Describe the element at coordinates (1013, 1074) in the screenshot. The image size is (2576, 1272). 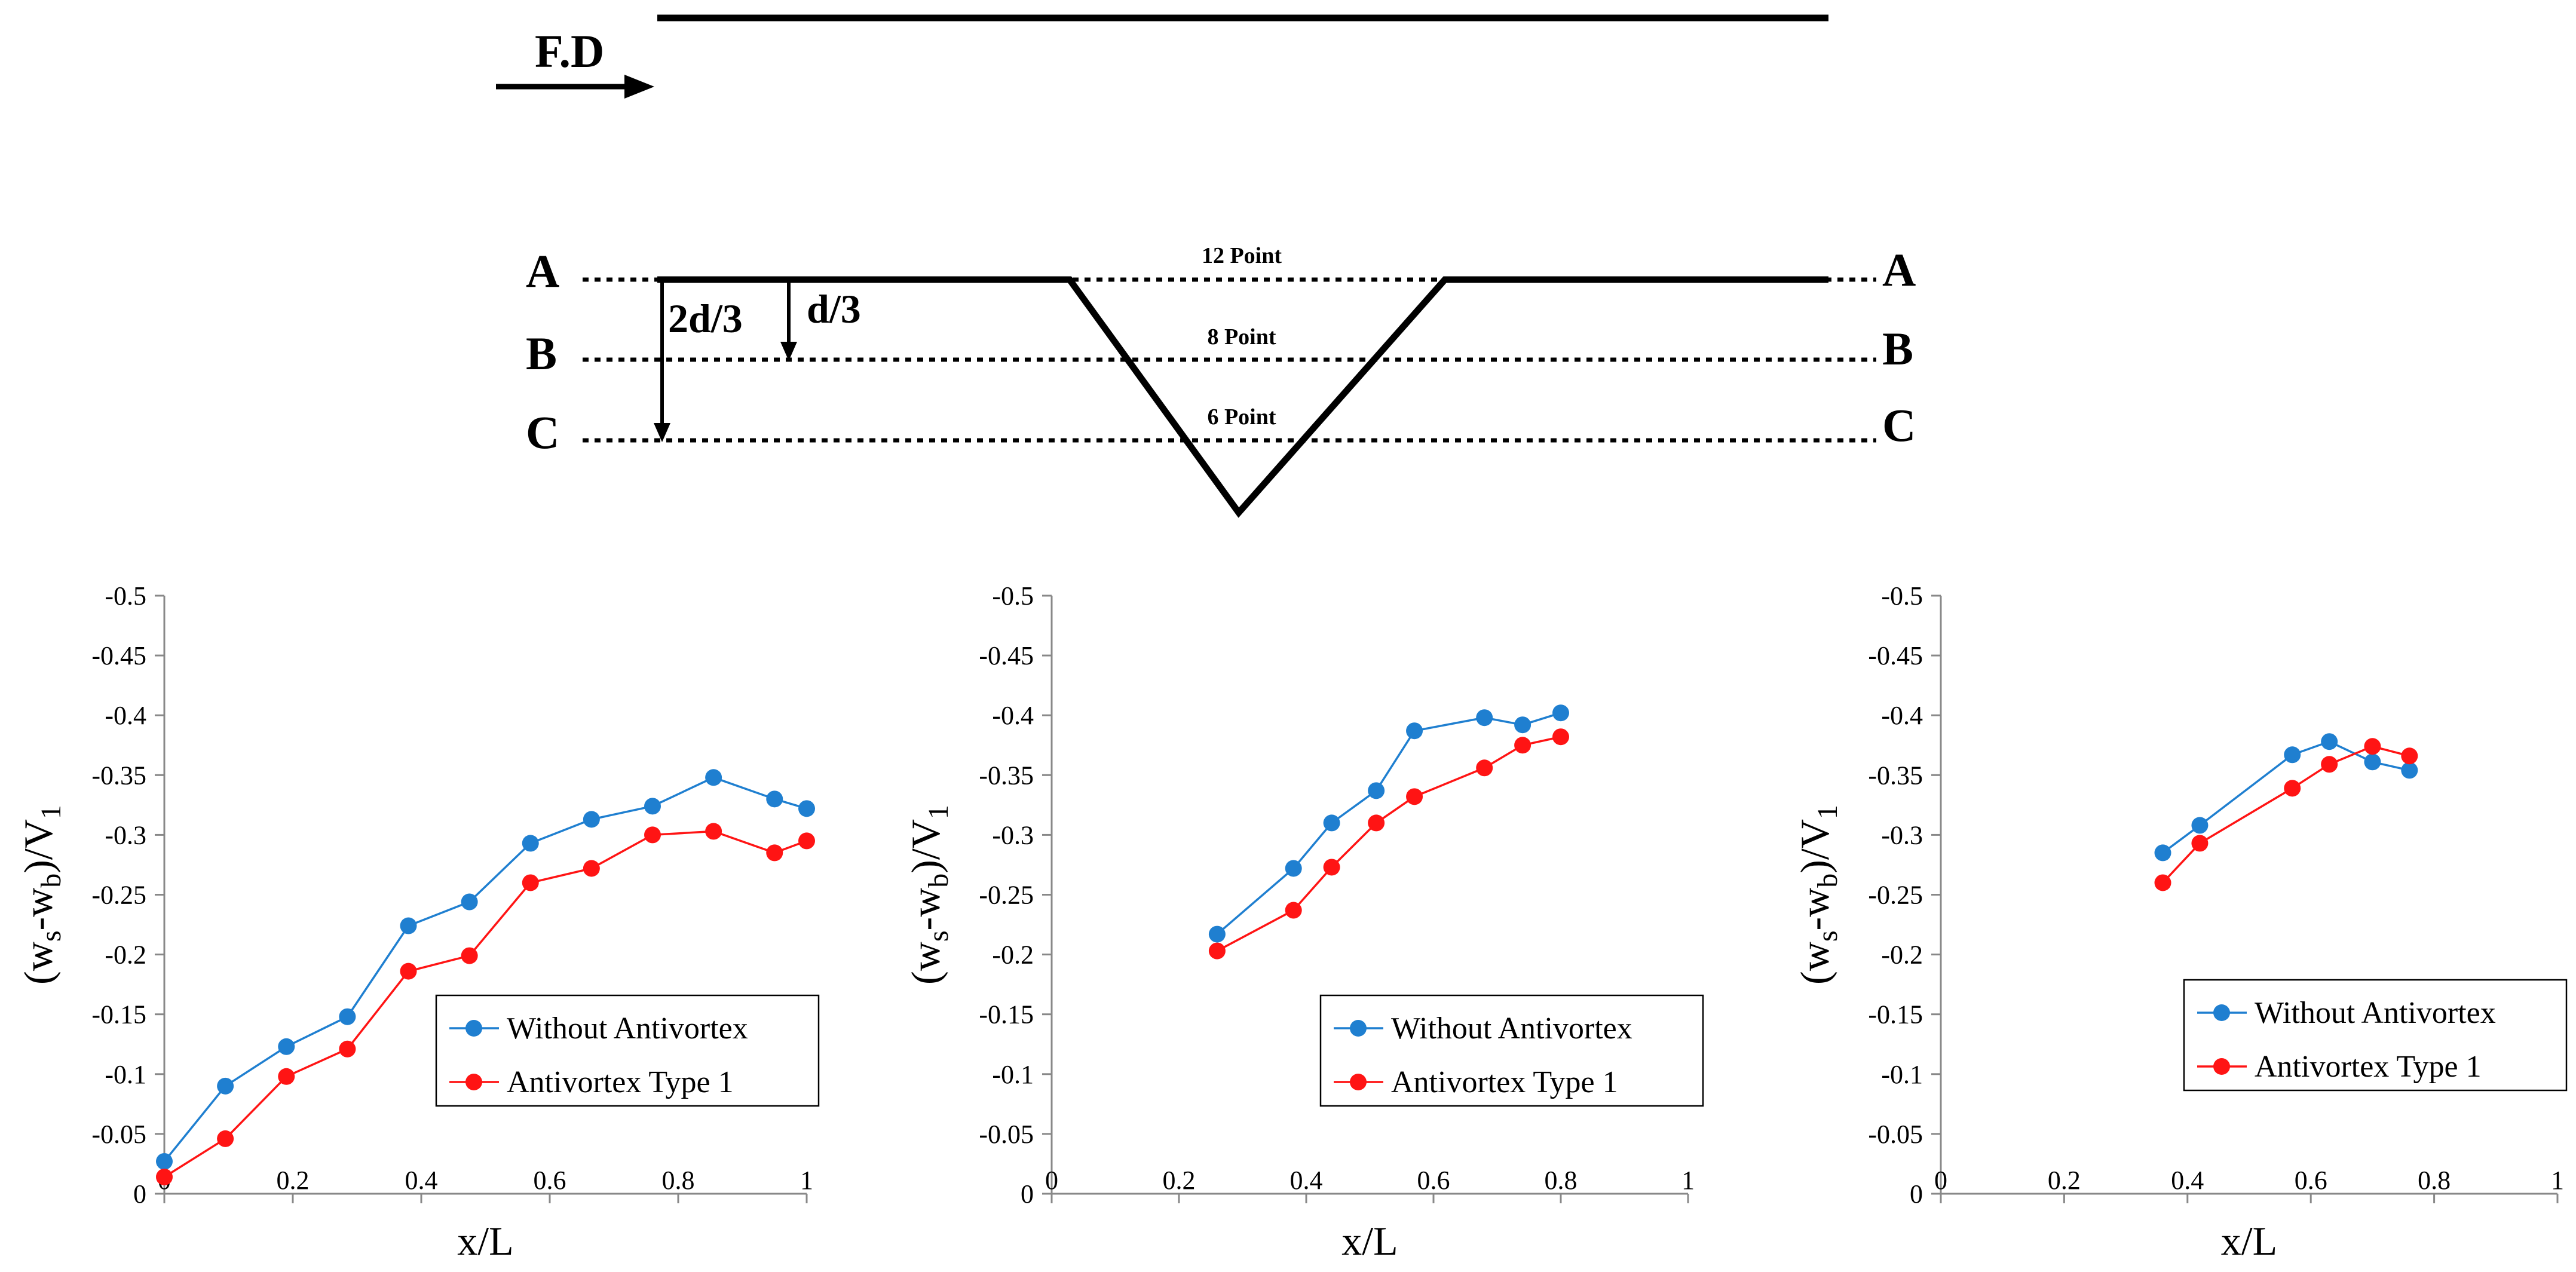
I see `y-tick-label: -0.1` at that location.